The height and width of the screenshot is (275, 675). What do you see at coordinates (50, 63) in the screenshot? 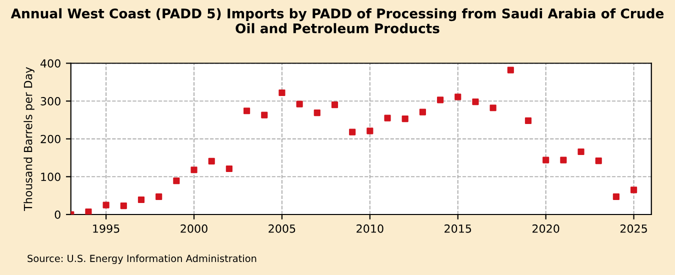
I see `y-tick-label: 400` at bounding box center [50, 63].